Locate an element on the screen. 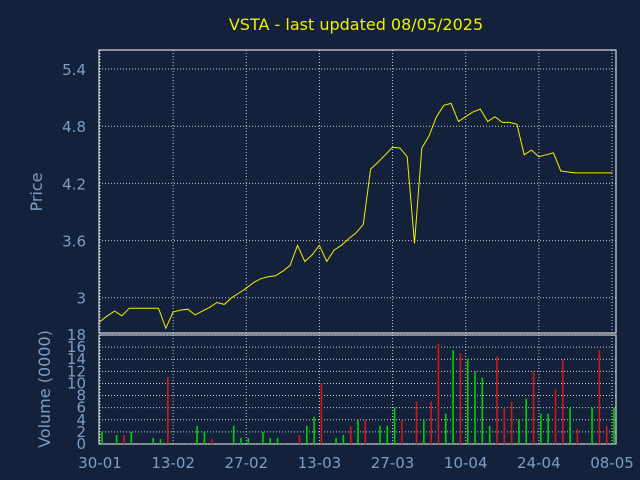 The width and height of the screenshot is (640, 480). chart-title: VSTA - last updated 08/05/2025 is located at coordinates (356, 24).